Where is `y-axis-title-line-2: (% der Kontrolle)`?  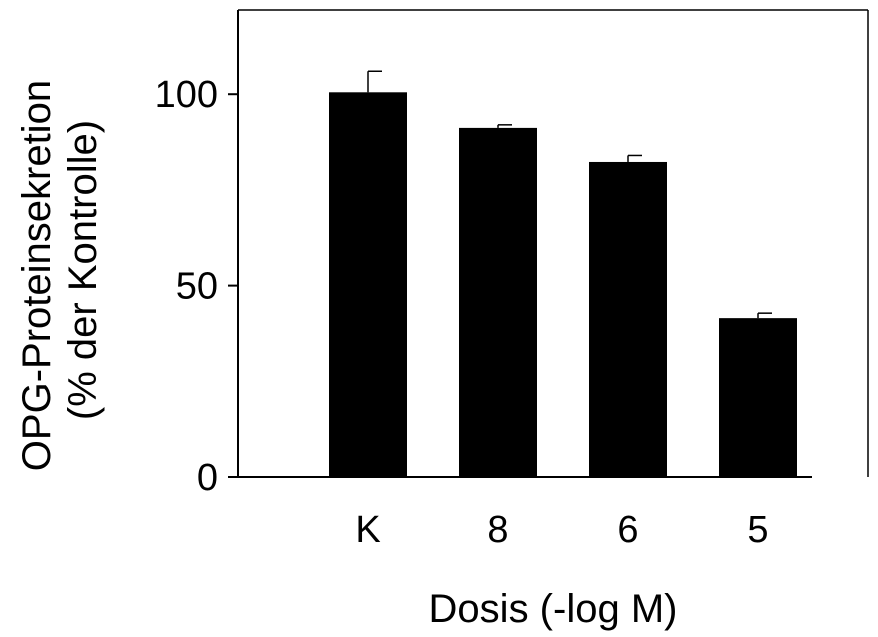 y-axis-title-line-2: (% der Kontrolle) is located at coordinates (83, 270).